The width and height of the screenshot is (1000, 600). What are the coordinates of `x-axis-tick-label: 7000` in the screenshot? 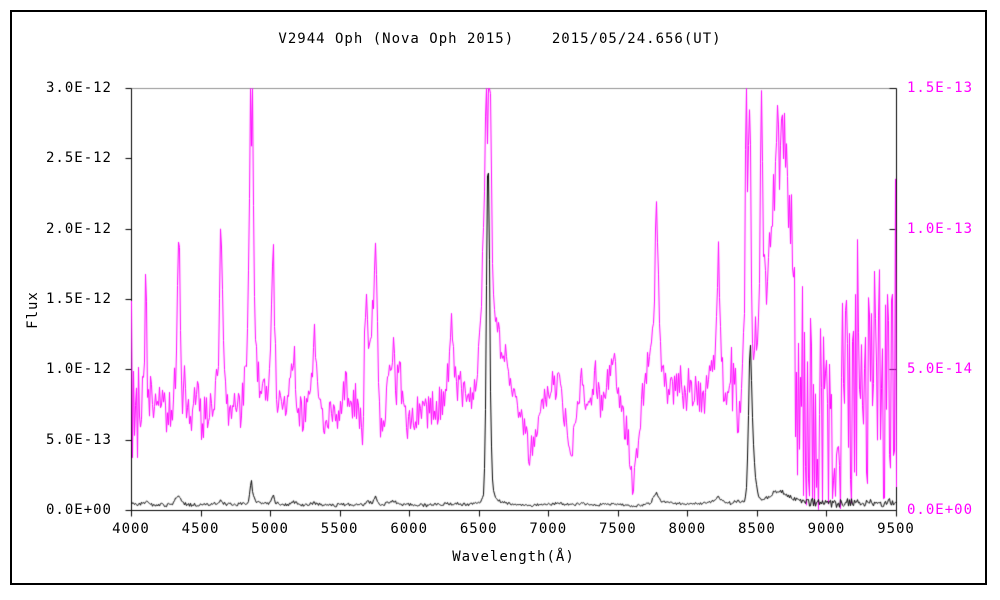 It's located at (548, 529).